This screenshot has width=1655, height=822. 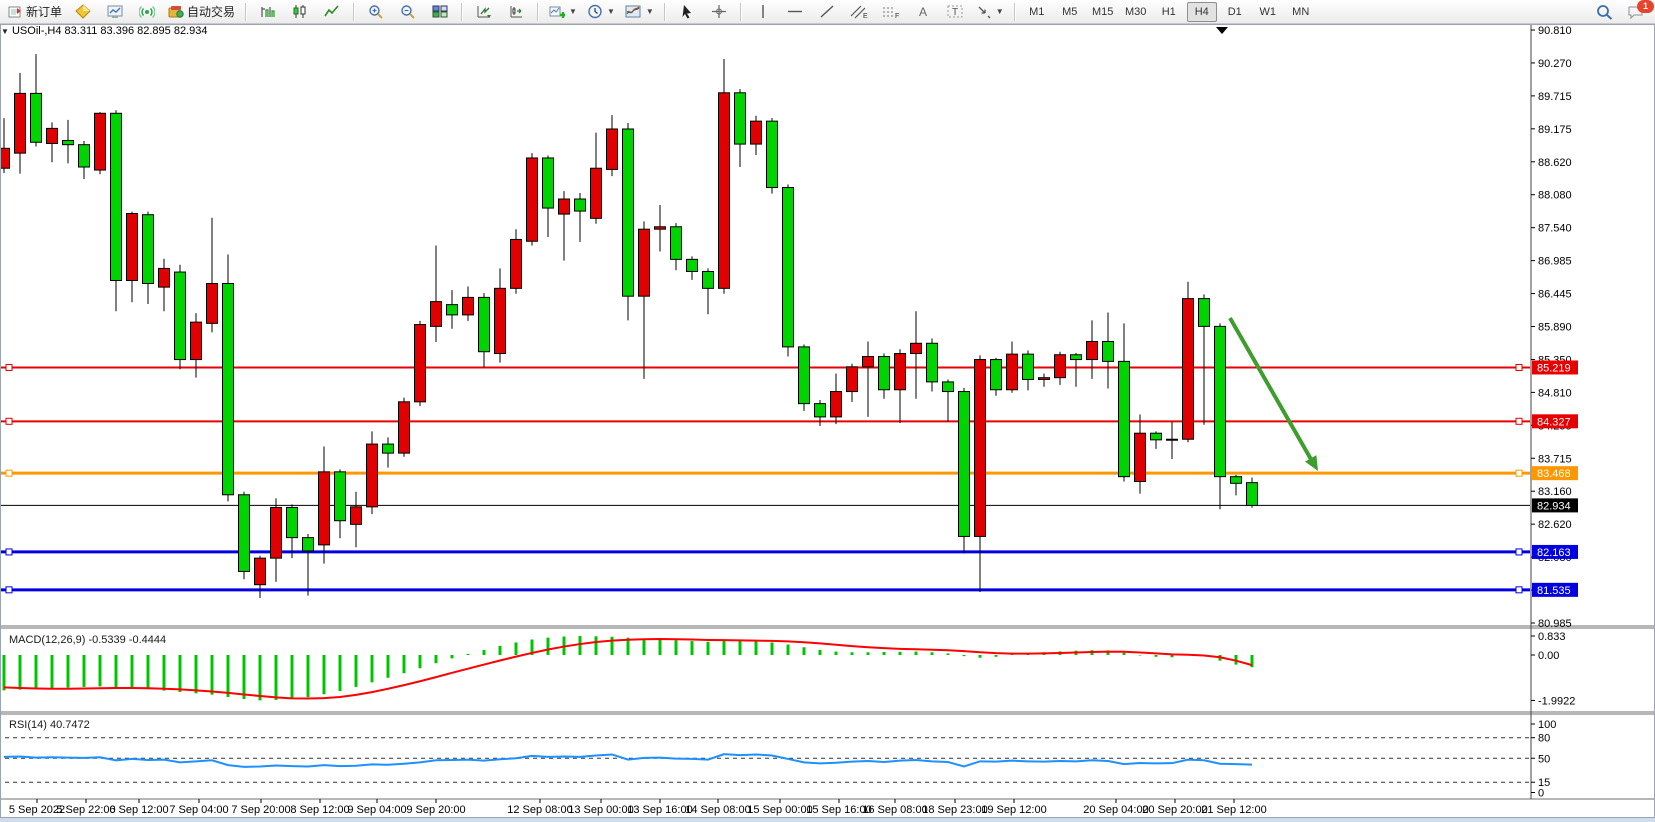 I want to click on symbol-title-text: USOil-,H4 83.311 83.396 82.895 82.934, so click(x=109, y=31).